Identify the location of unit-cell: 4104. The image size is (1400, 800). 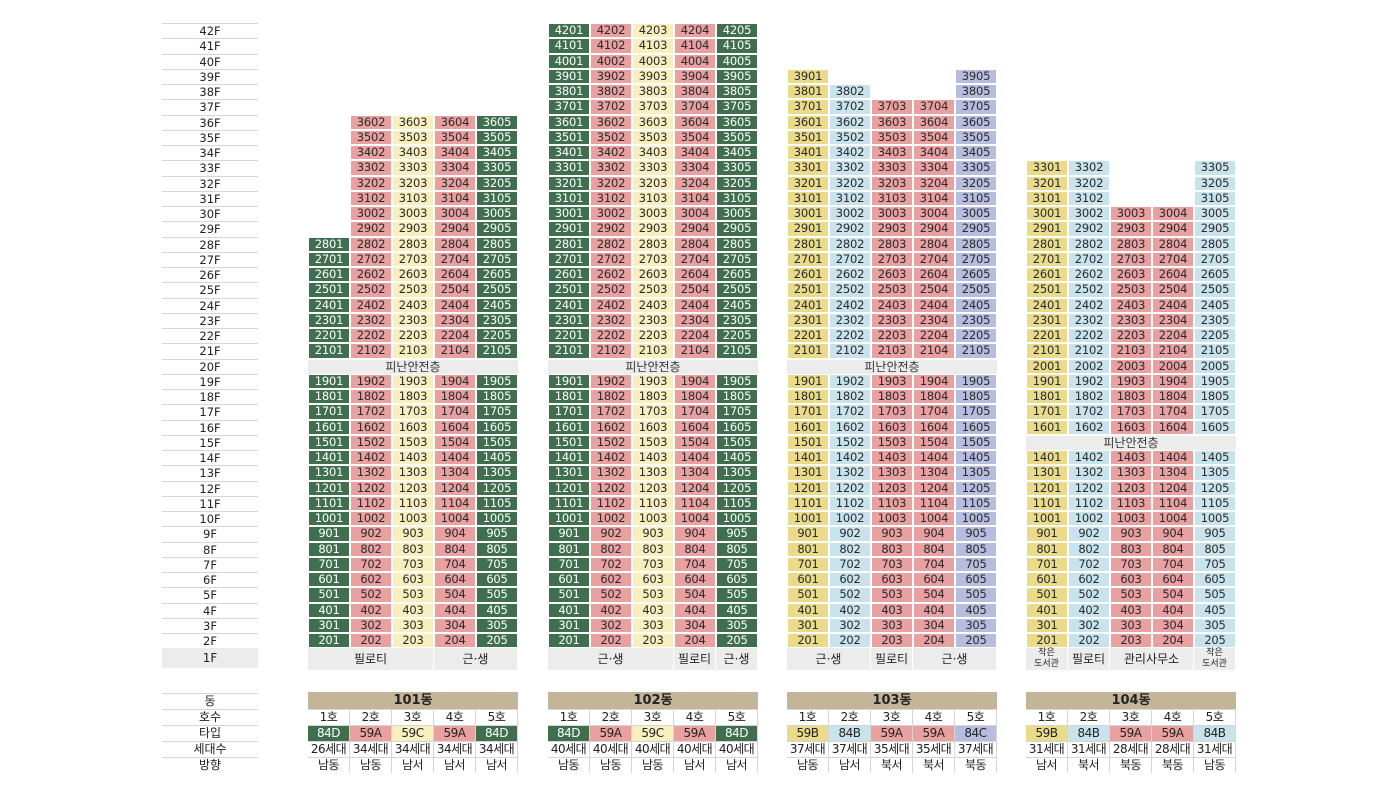
(695, 46).